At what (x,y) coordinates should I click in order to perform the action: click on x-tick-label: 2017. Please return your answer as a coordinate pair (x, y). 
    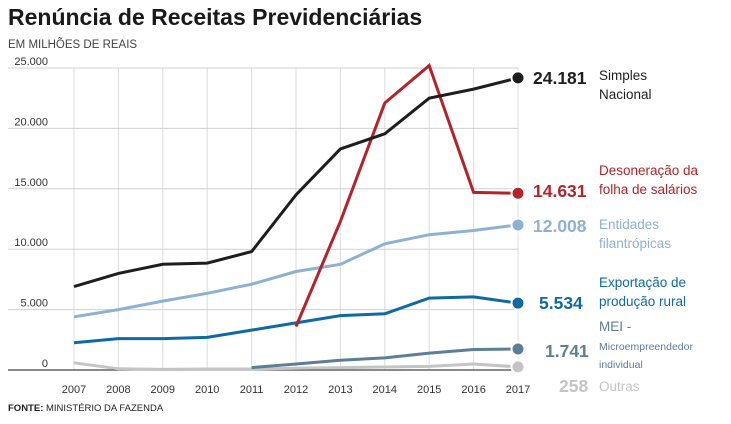
    Looking at the image, I should click on (518, 390).